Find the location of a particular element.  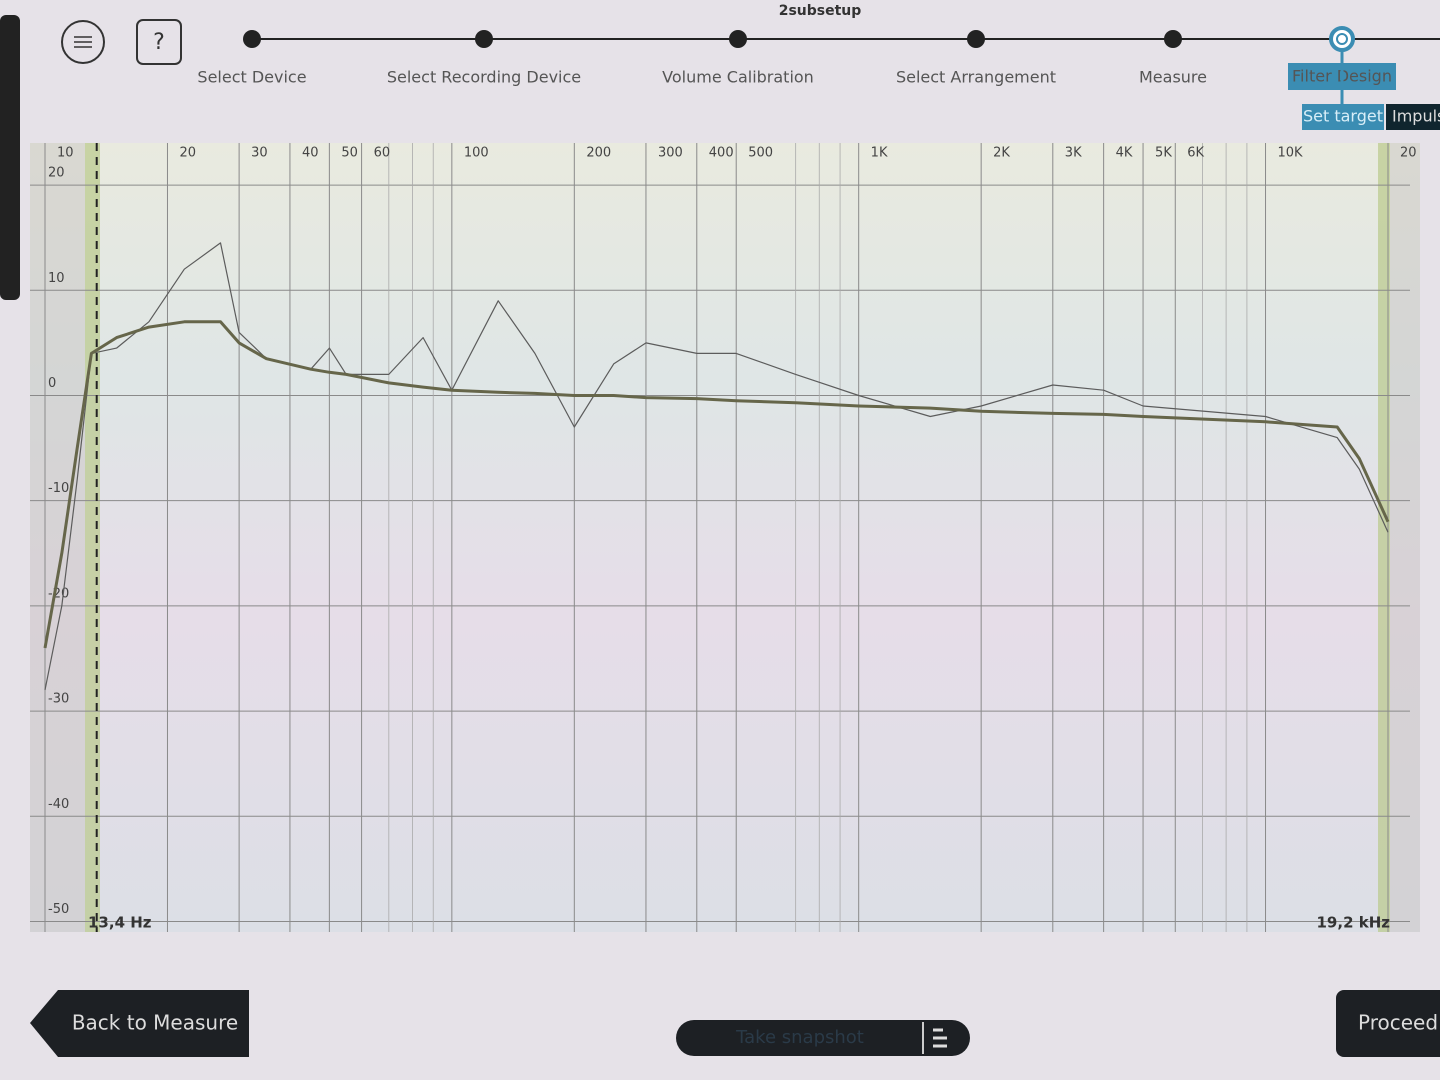

snapshot-icon is located at coordinates (940, 1038).